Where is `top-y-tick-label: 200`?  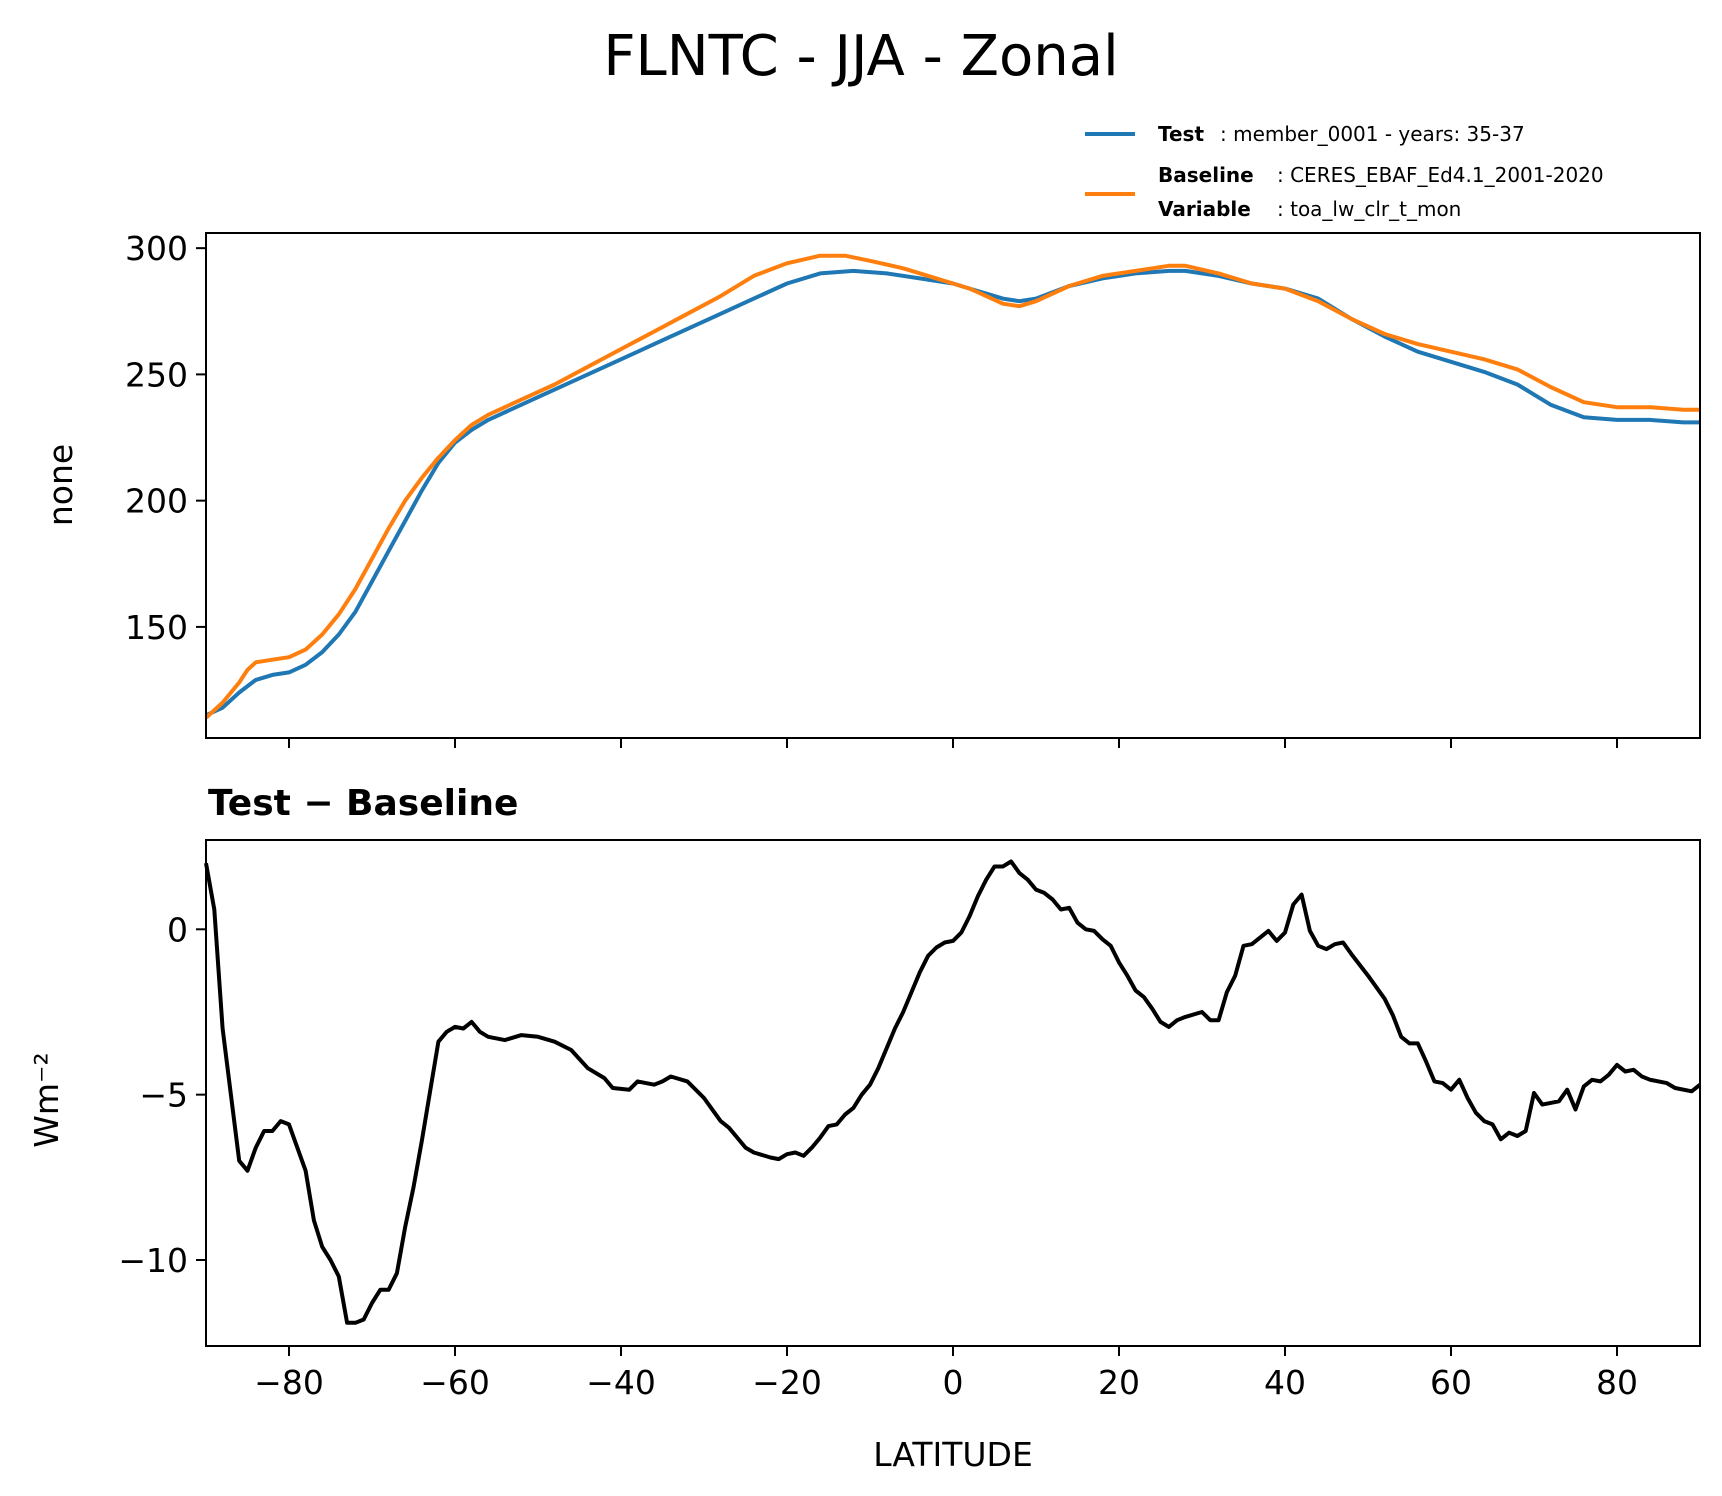
top-y-tick-label: 200 is located at coordinates (156, 501).